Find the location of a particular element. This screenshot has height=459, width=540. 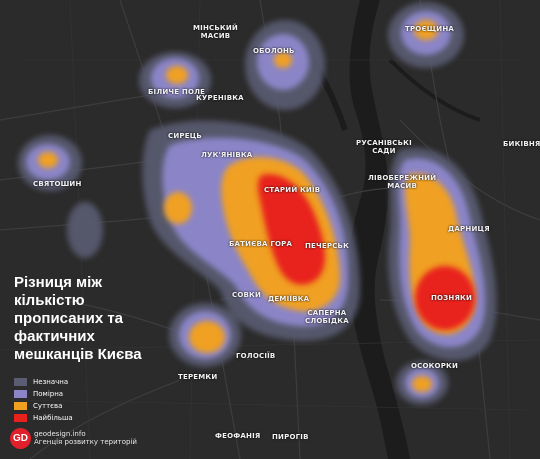

dnipro-river is located at coordinates (379, 229).